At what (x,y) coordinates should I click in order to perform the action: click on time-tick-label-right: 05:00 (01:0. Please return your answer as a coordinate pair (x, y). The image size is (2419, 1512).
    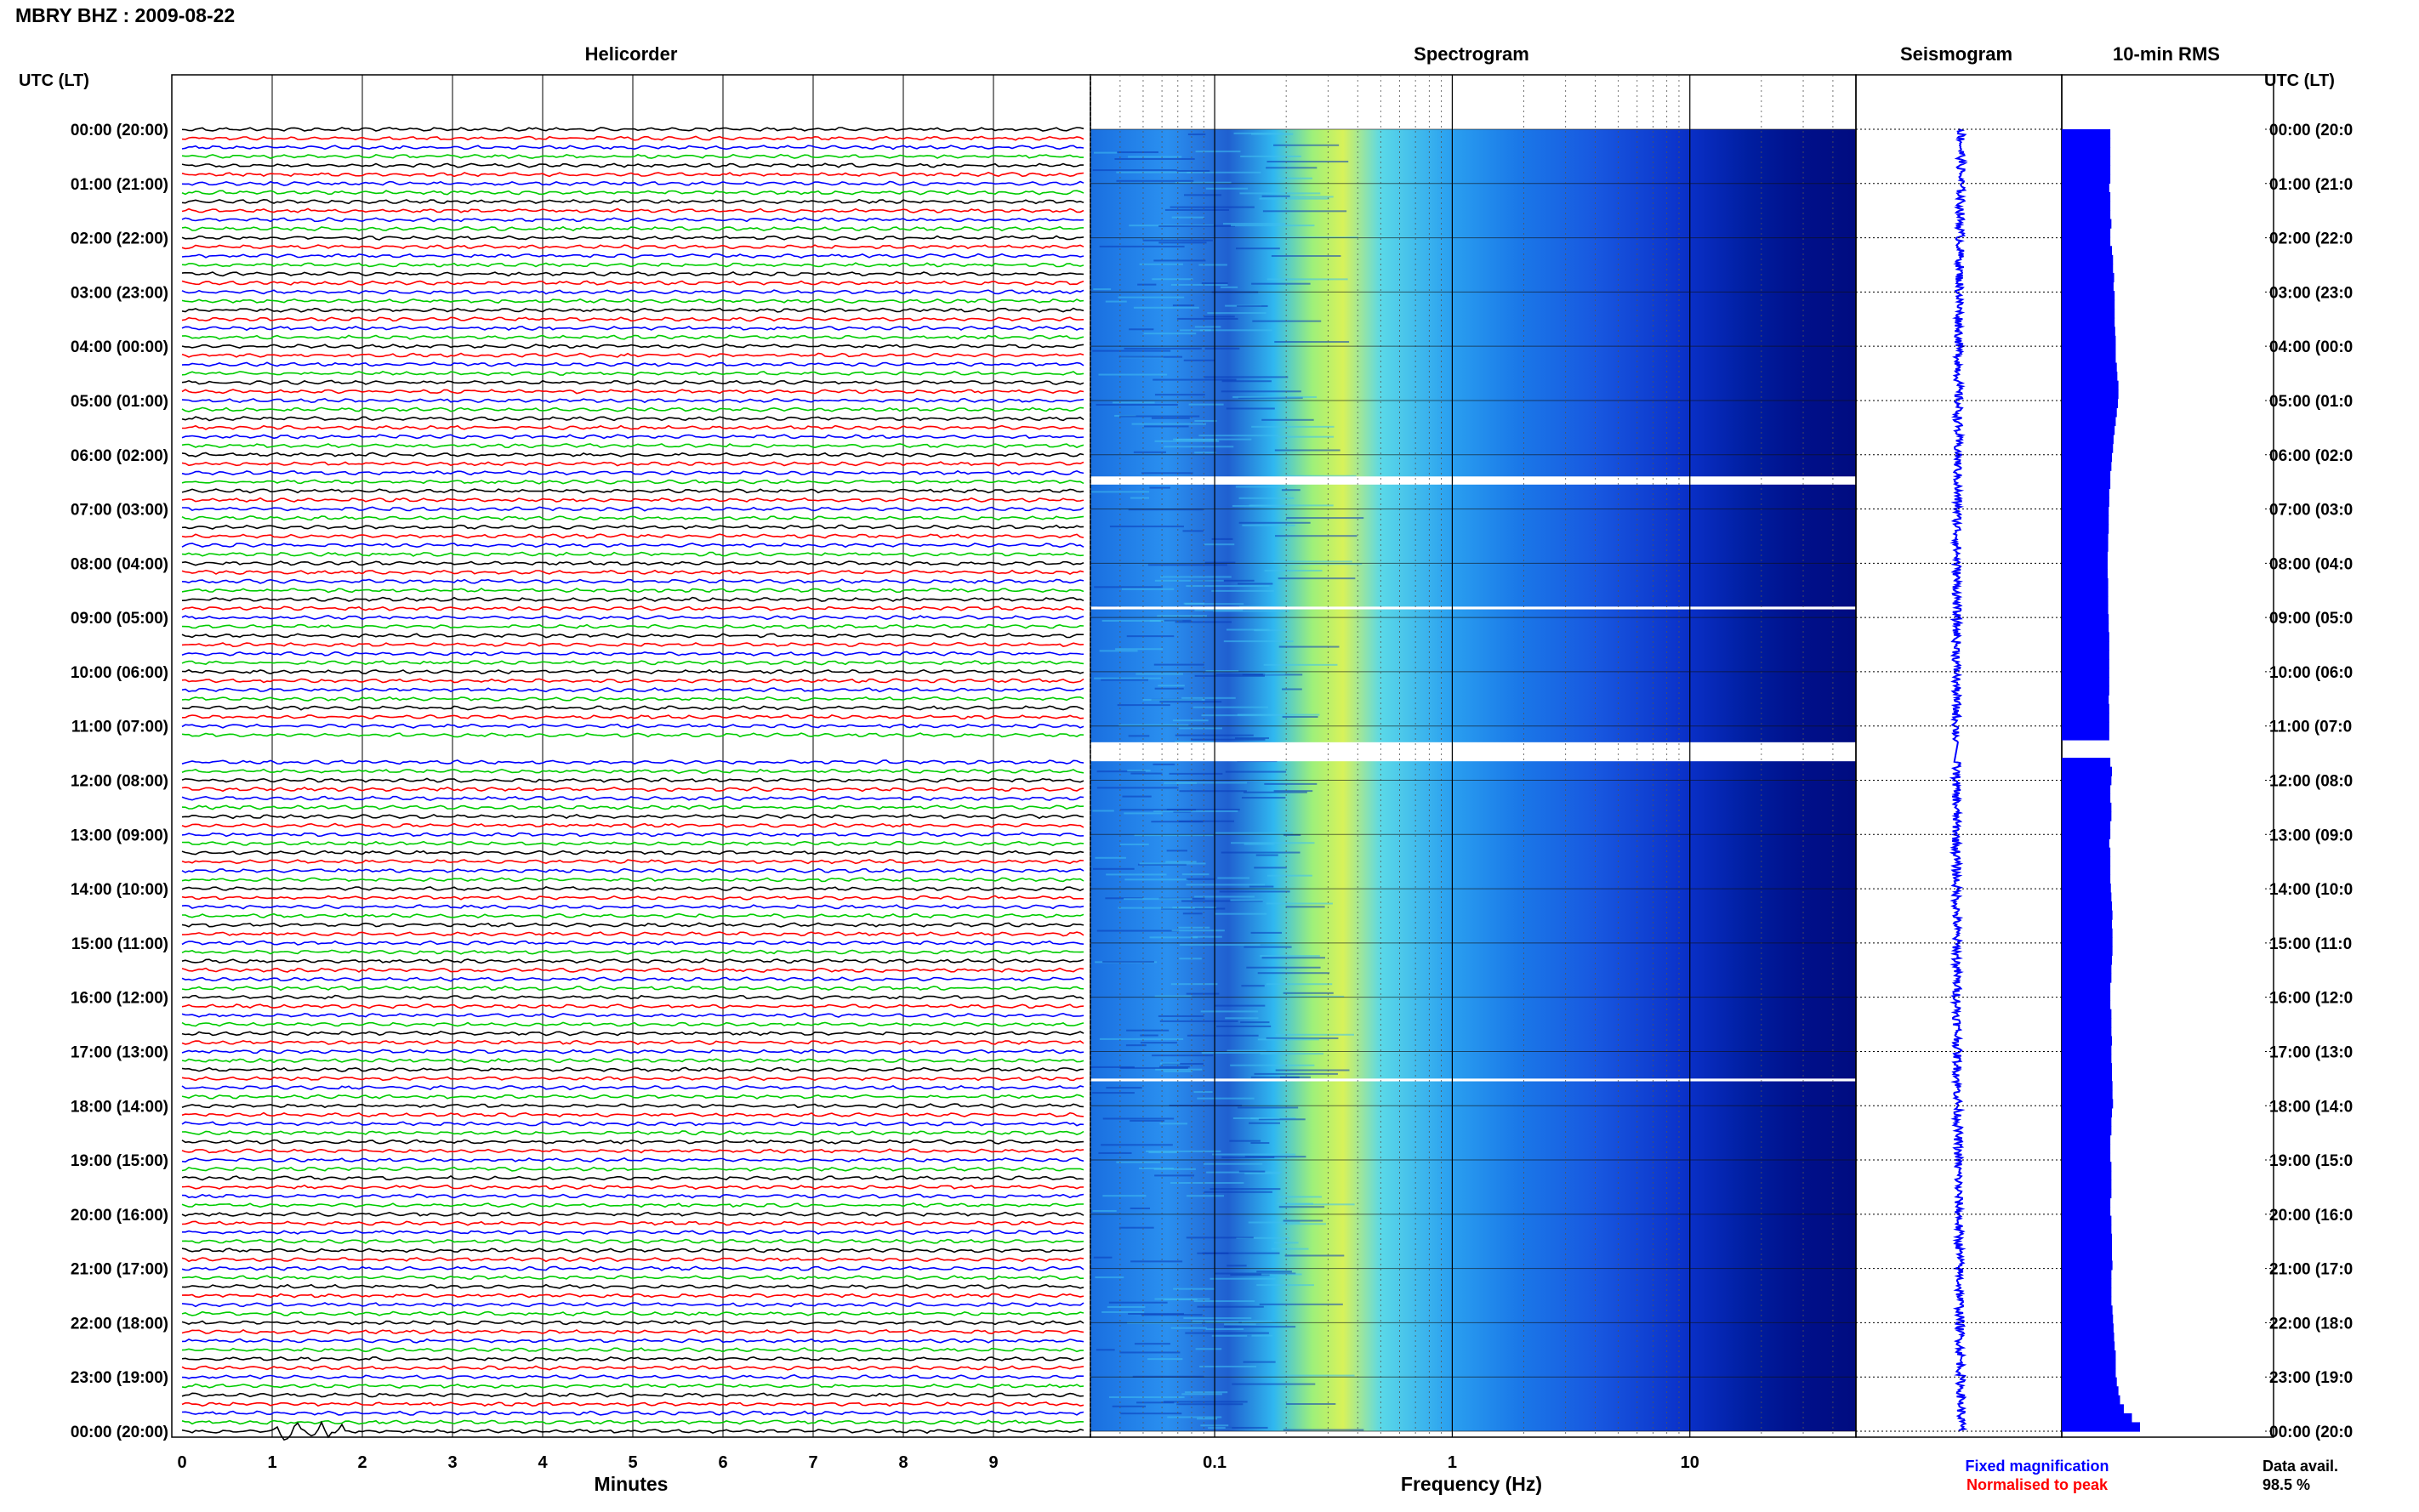
    Looking at the image, I should click on (2311, 402).